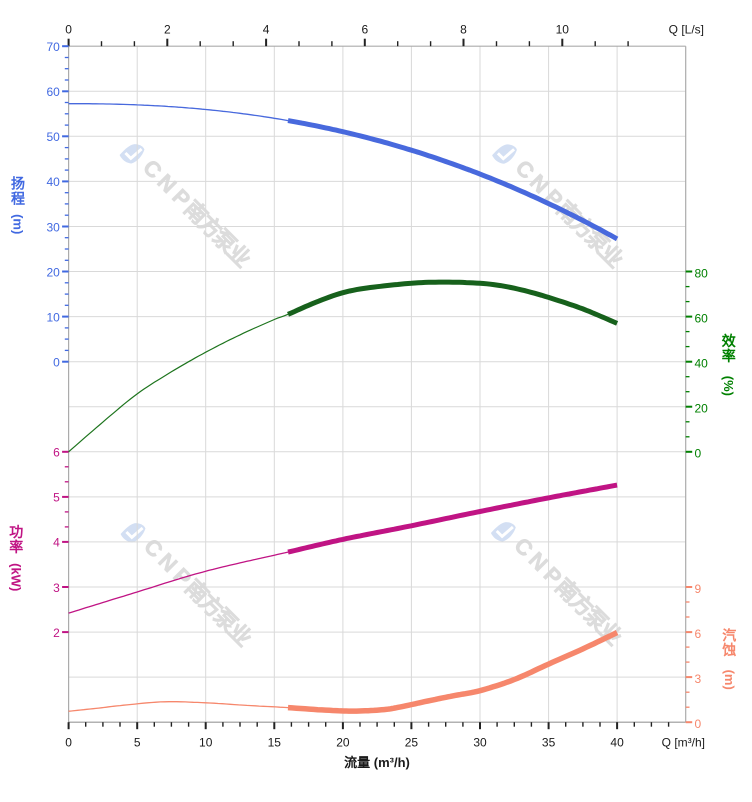 The width and height of the screenshot is (752, 802). I want to click on svg-text: 流量 (m³/h), so click(377, 762).